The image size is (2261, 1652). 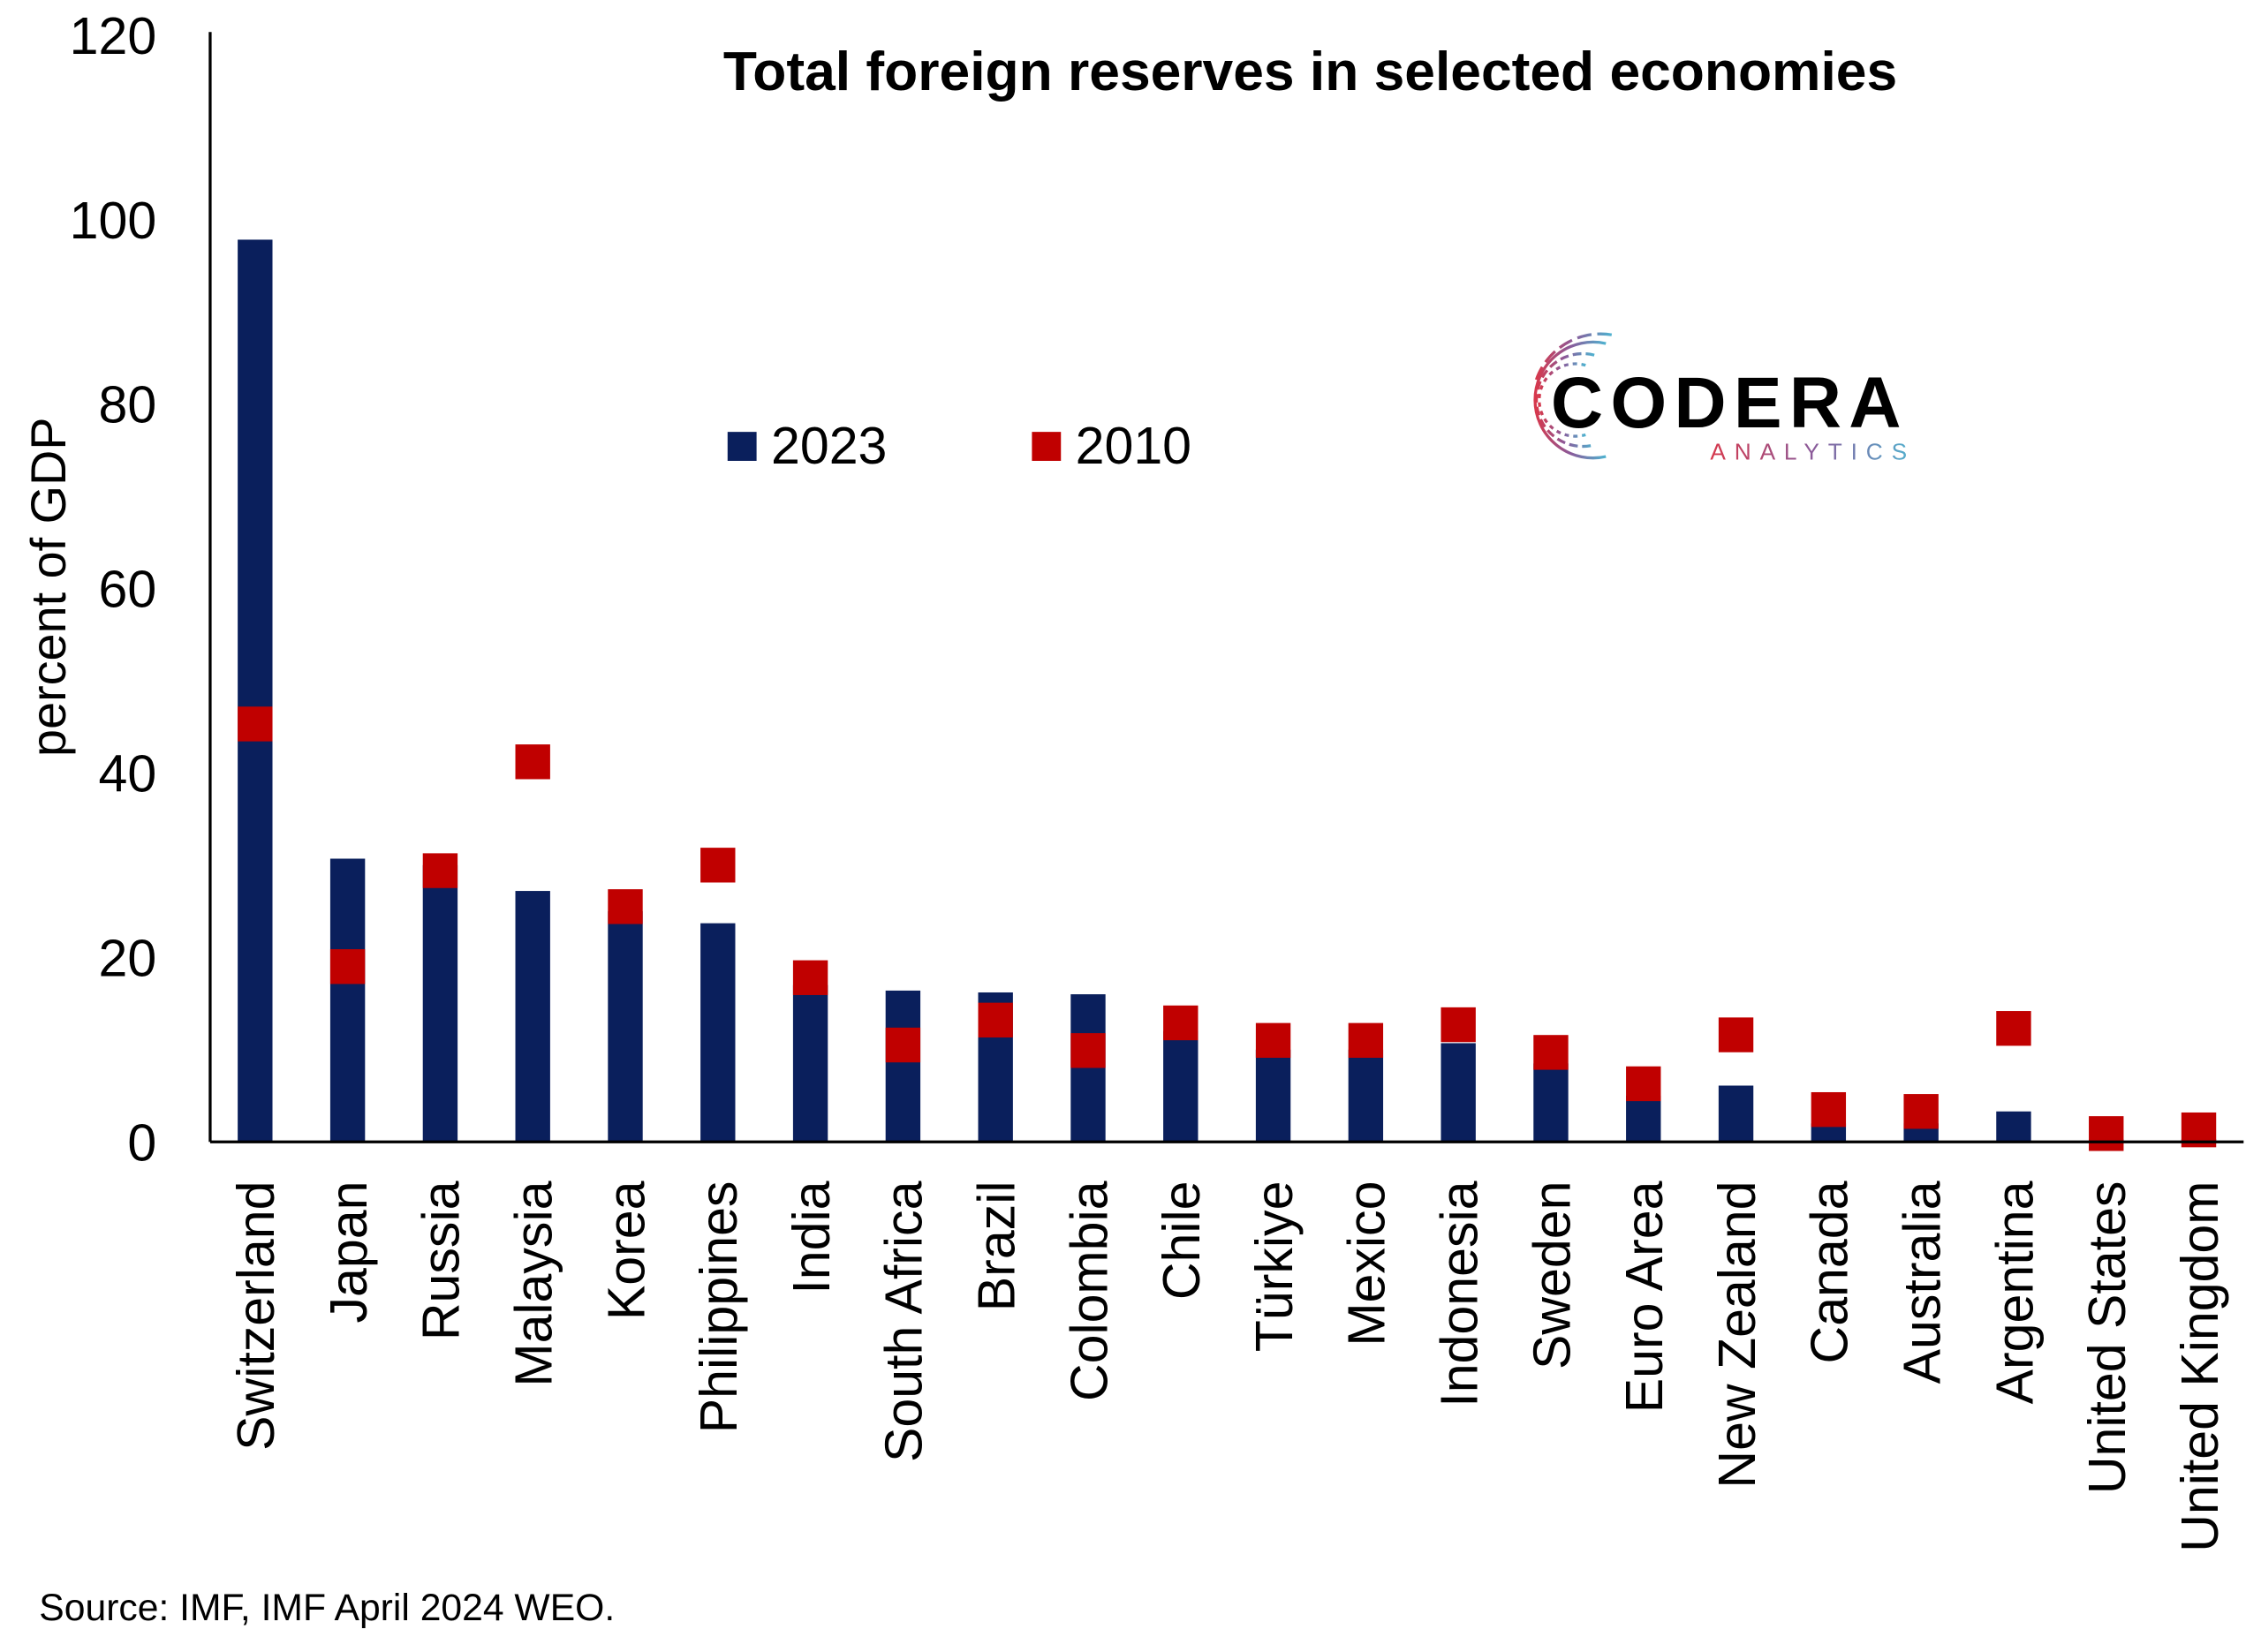 What do you see at coordinates (1830, 1272) in the screenshot?
I see `x-tick-label: Canada` at bounding box center [1830, 1272].